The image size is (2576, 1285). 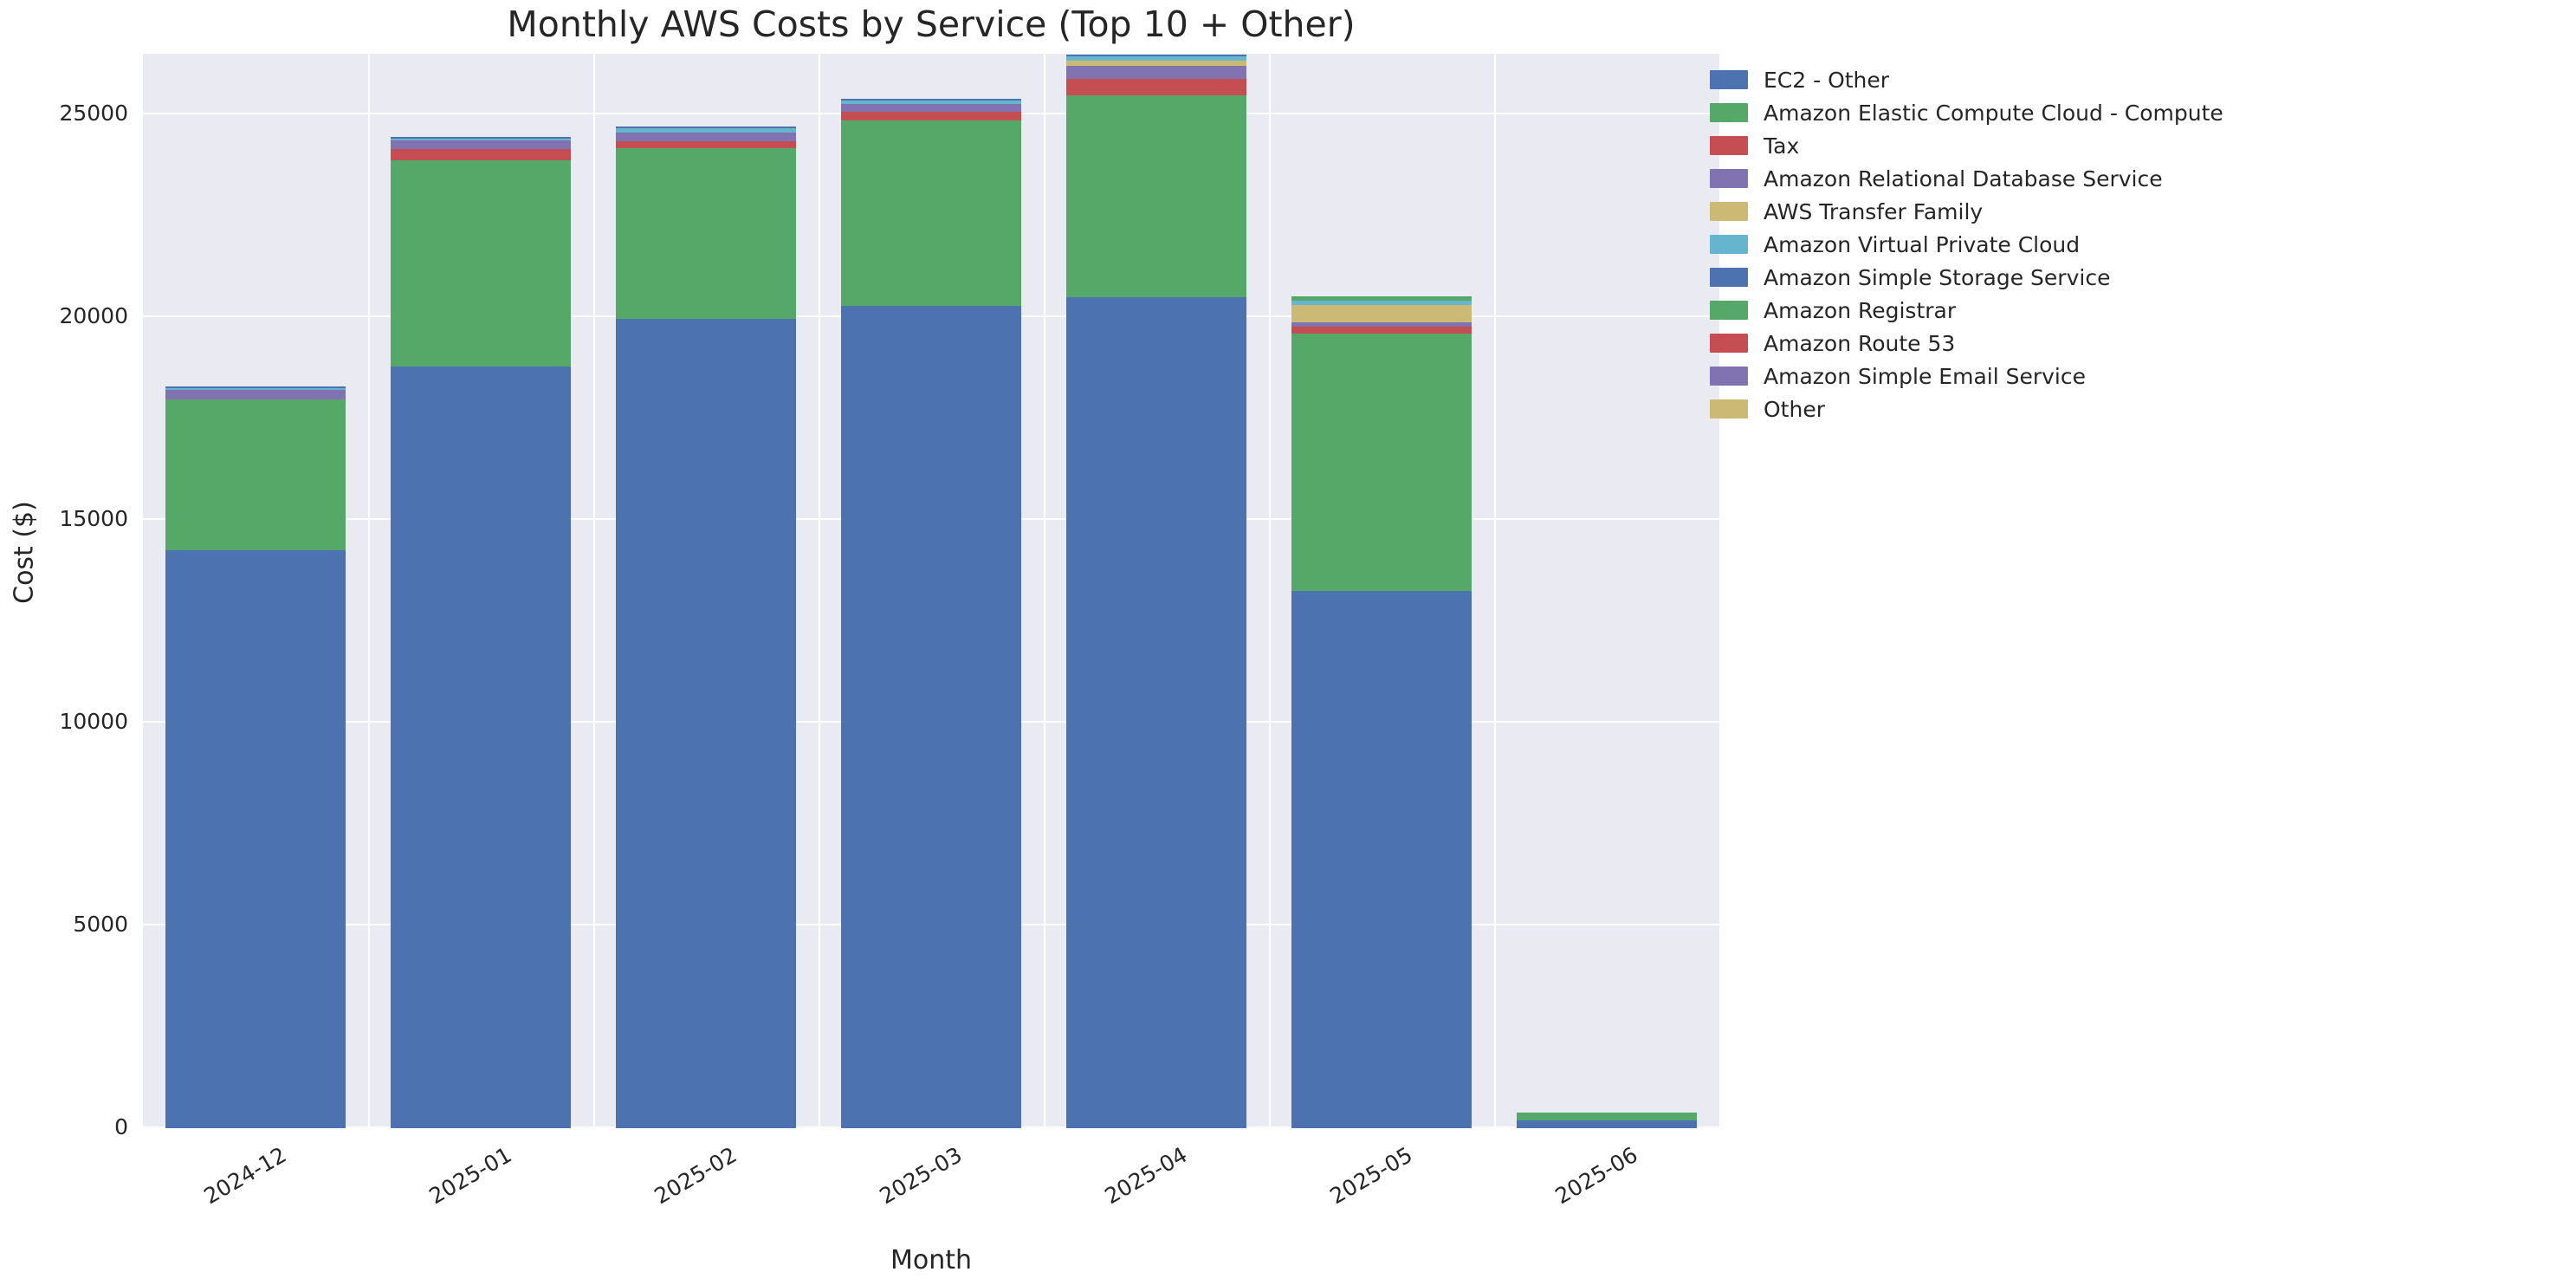 I want to click on legend-item: Amazon Relational Database Service, so click(x=2134, y=178).